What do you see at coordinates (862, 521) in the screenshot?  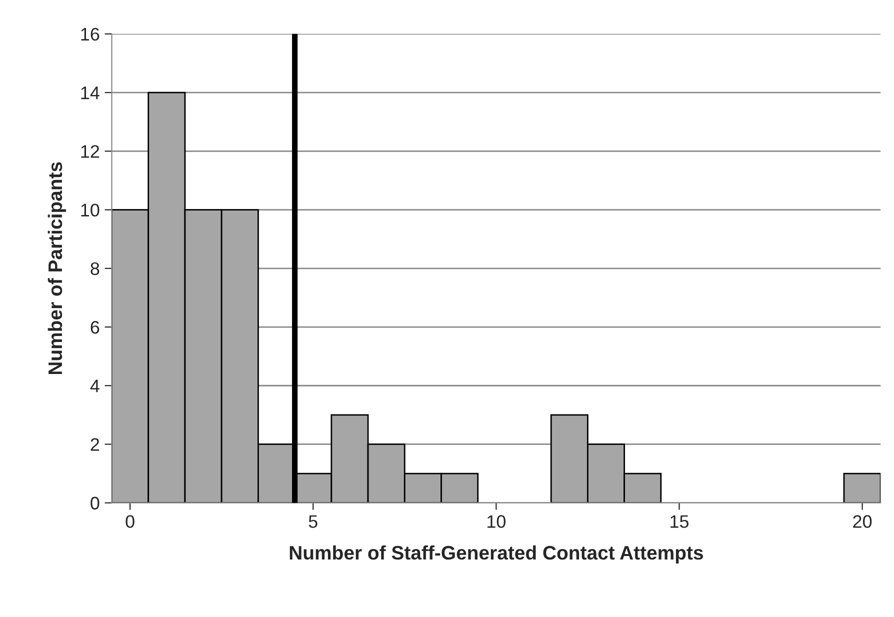 I see `x-tick-label: 20` at bounding box center [862, 521].